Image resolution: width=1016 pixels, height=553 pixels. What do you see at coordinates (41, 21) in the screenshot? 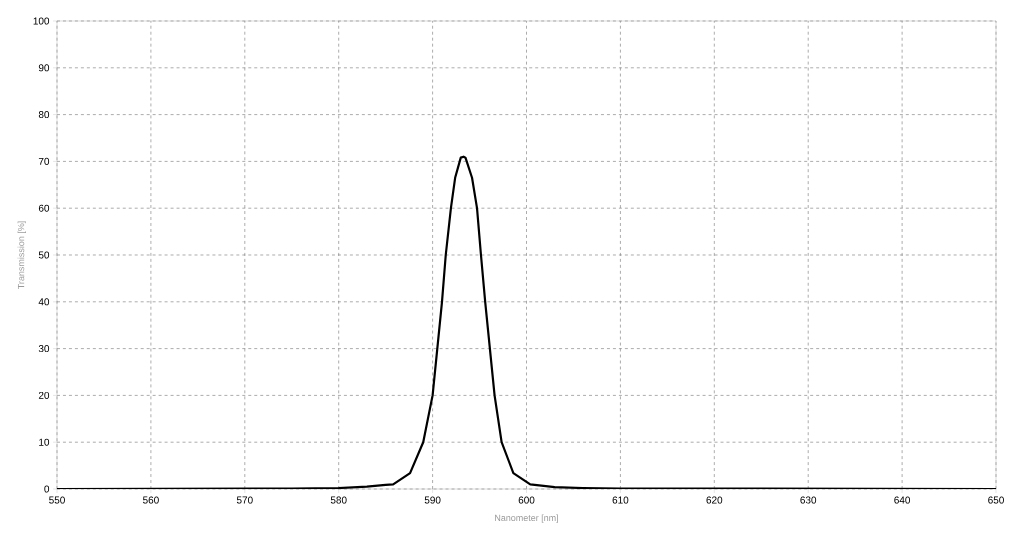
I see `y-tick-label: 100` at bounding box center [41, 21].